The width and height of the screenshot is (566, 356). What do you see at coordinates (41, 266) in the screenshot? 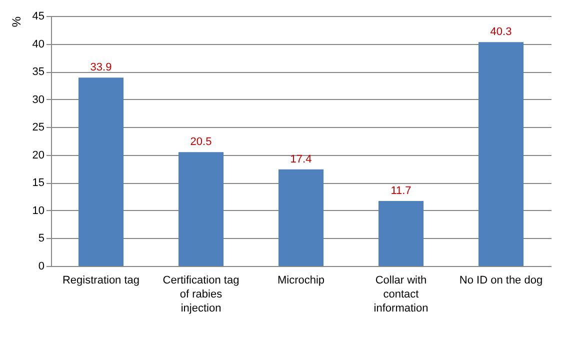
I see `y-tick-label: 0` at bounding box center [41, 266].